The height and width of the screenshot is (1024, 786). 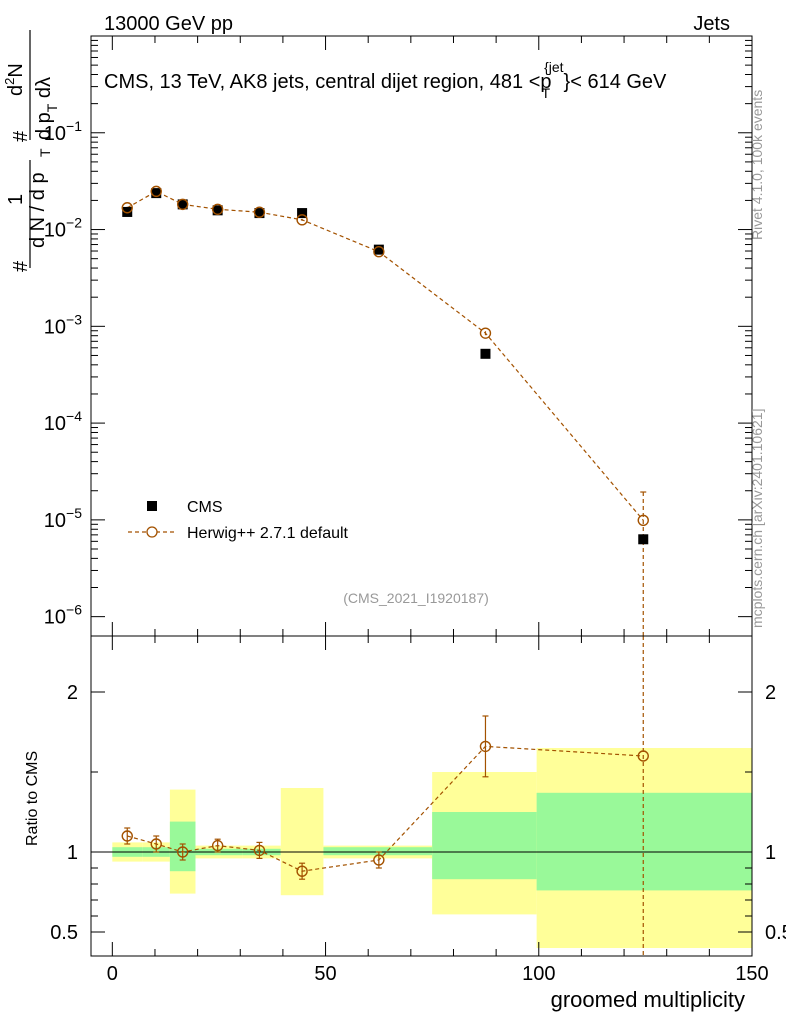 I want to click on x-tick-label-3: 150, so click(x=751, y=974).